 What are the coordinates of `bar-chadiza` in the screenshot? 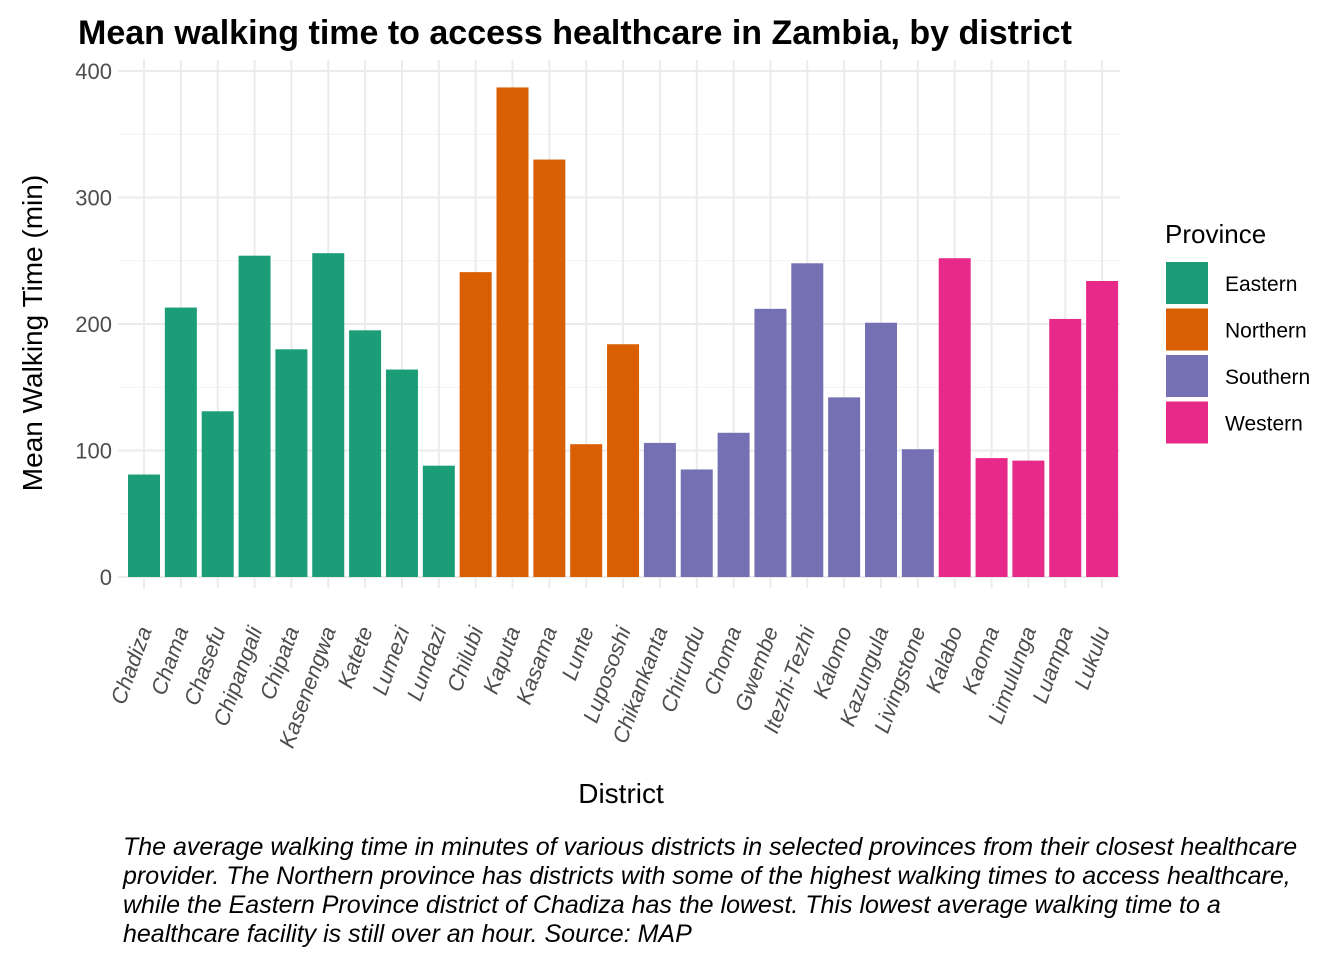 It's located at (144, 525).